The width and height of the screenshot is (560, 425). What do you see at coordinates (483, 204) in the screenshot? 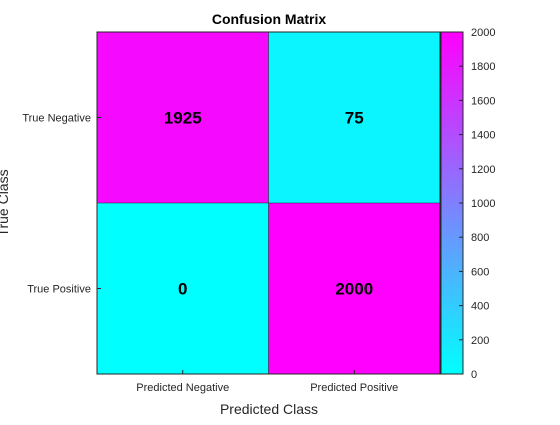
I see `colorbar-tick-label: 1000` at bounding box center [483, 204].